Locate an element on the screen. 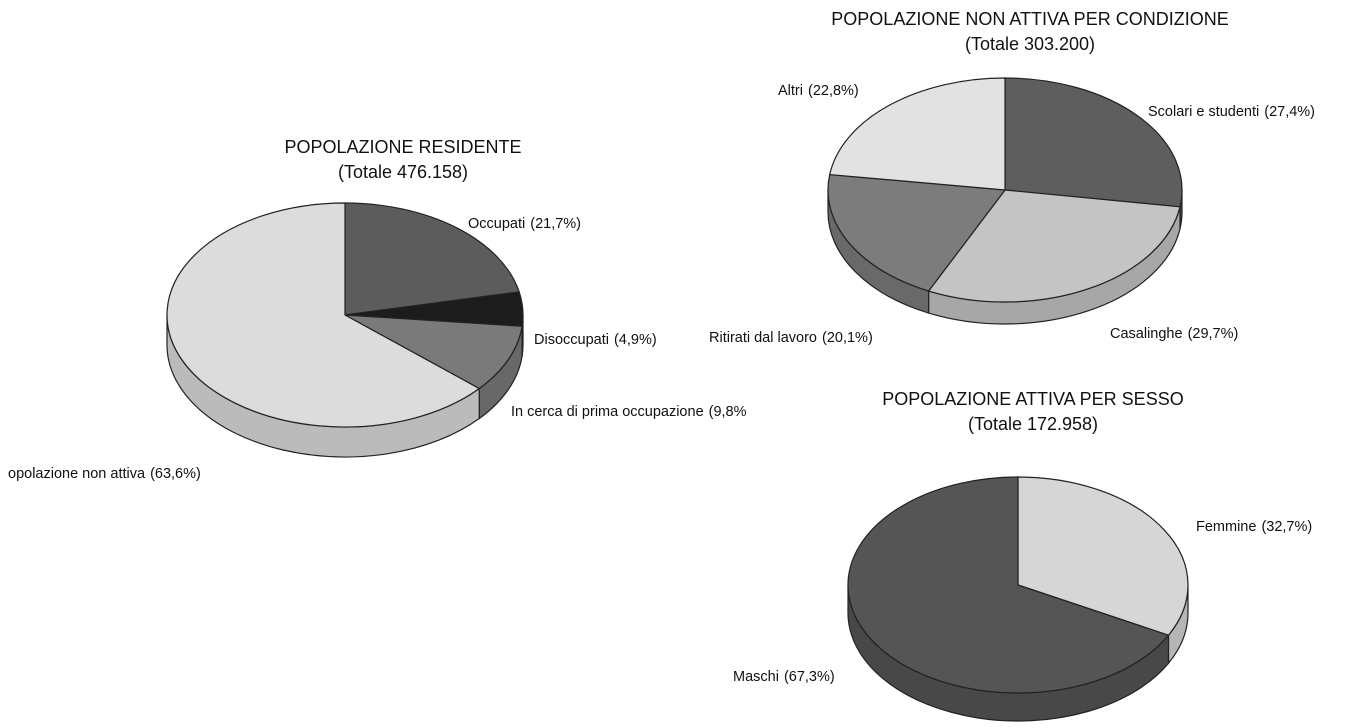  slice-label: opolazione non attiva (63,6%) is located at coordinates (104, 474).